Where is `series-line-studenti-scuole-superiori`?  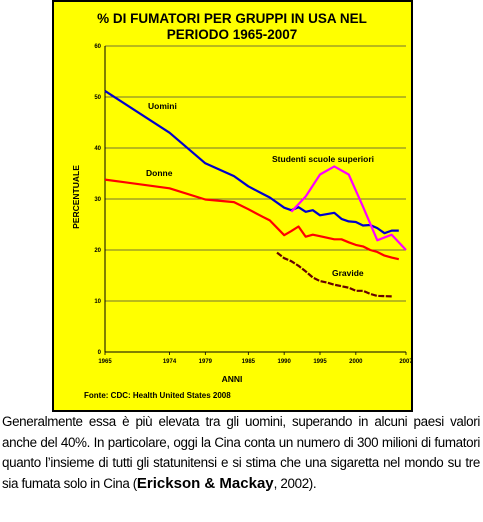 series-line-studenti-scuole-superiori is located at coordinates (348, 208).